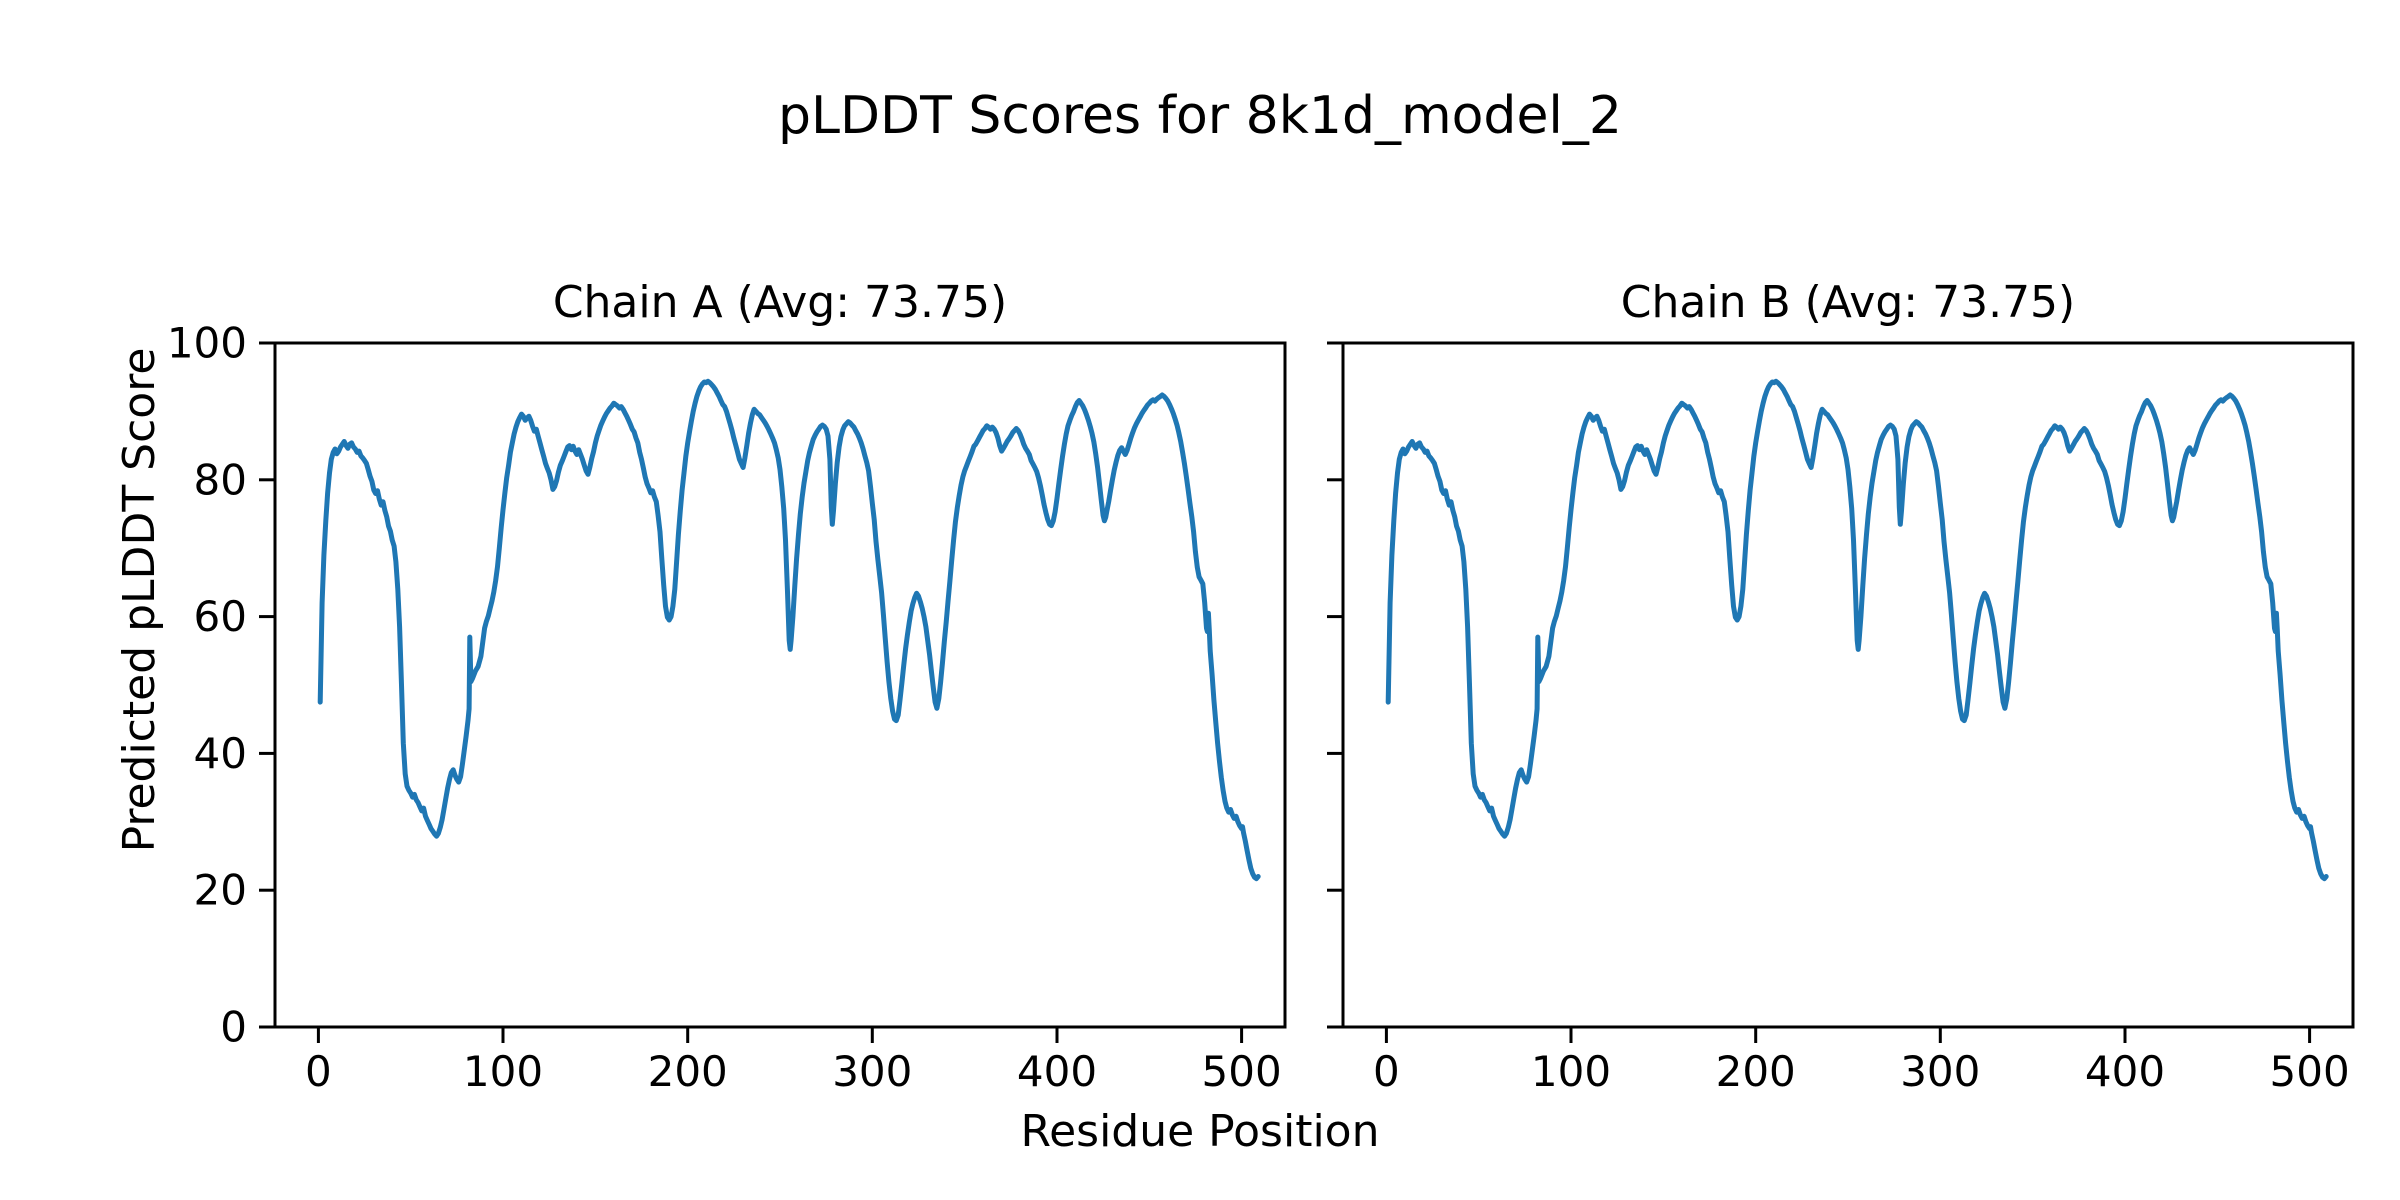  I want to click on y-tick-label: 80, so click(220, 479).